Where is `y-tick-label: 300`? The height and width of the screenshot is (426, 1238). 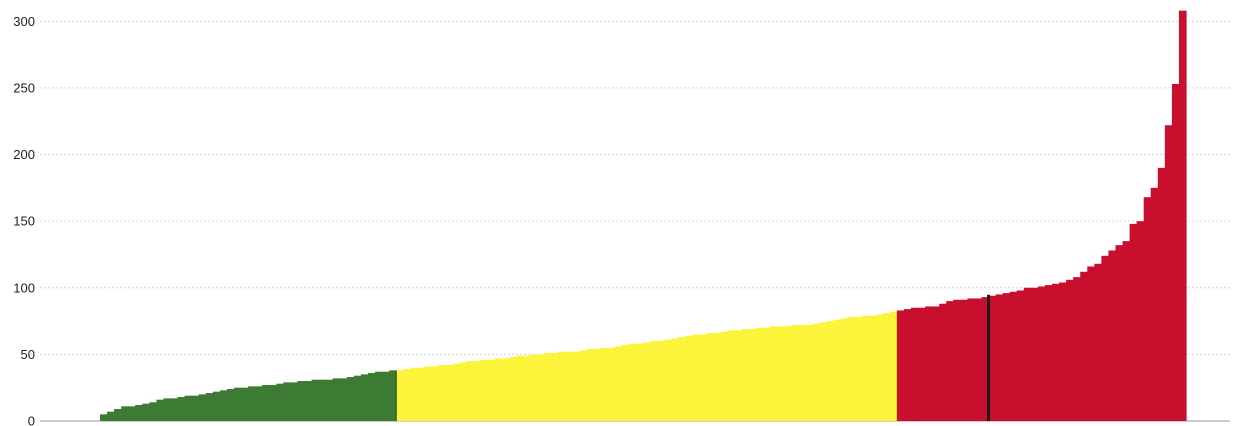
y-tick-label: 300 is located at coordinates (24, 21).